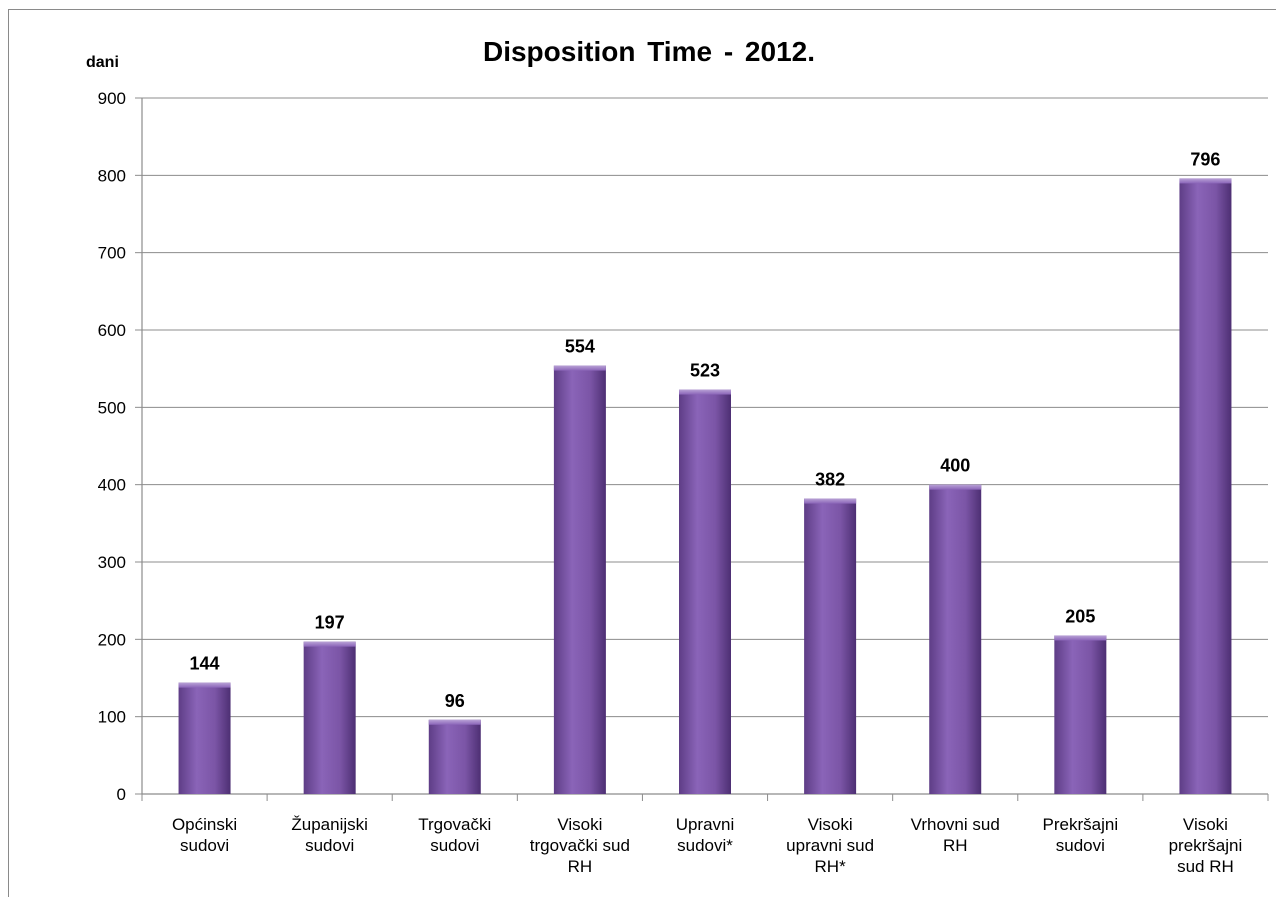 Image resolution: width=1278 pixels, height=898 pixels. What do you see at coordinates (112, 717) in the screenshot?
I see `y-tick-label: 100` at bounding box center [112, 717].